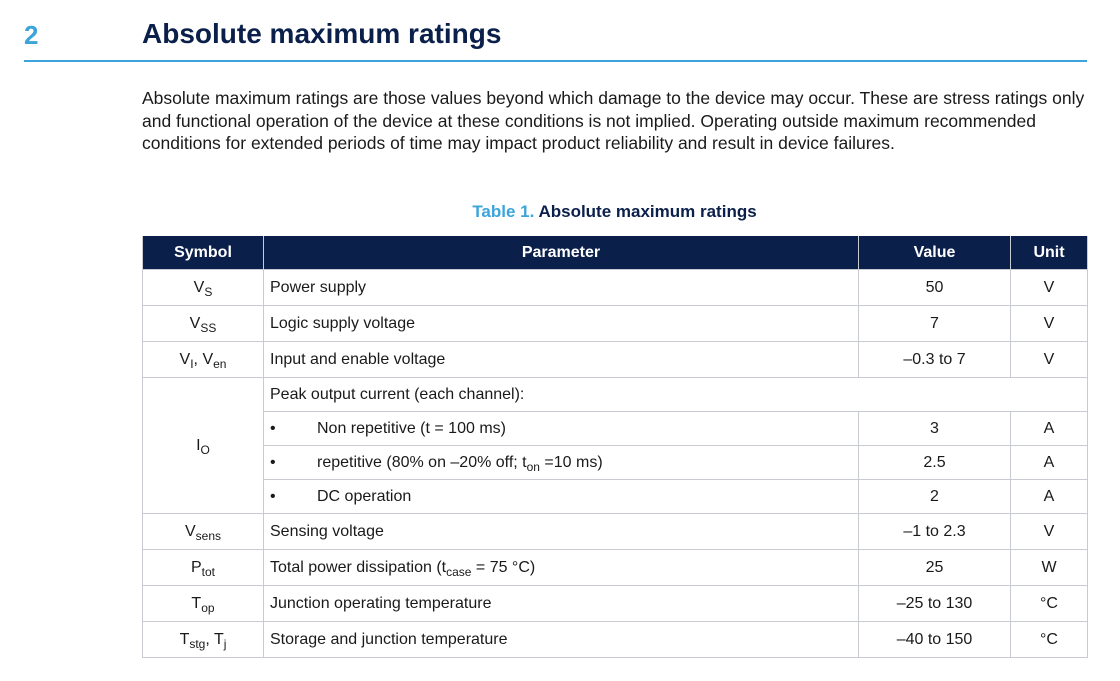 The height and width of the screenshot is (681, 1120). I want to click on table-header-row: Symbol Parameter Value Unit, so click(615, 253).